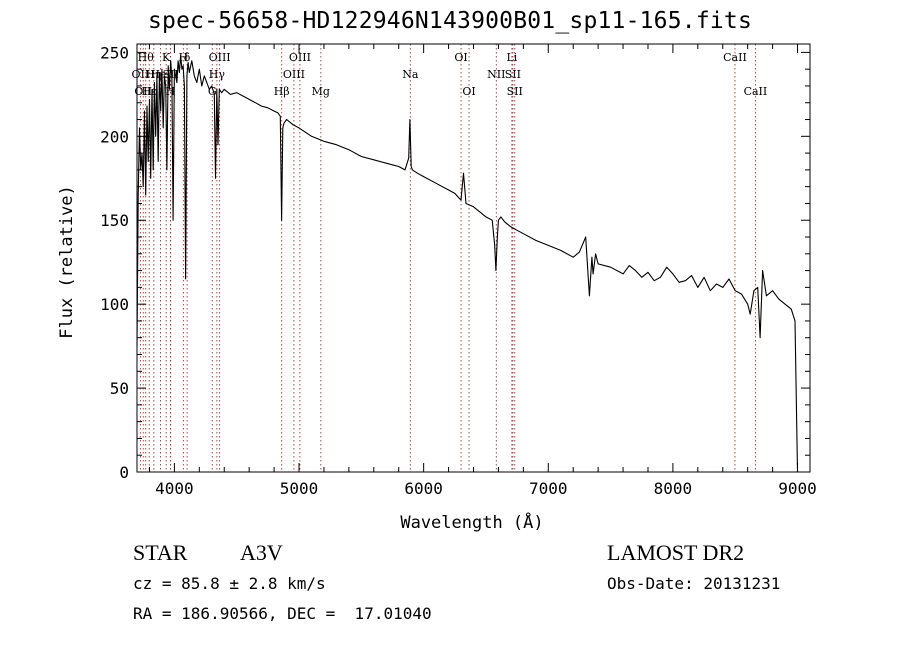 This screenshot has width=900, height=649. I want to click on x-tick-label: 7000, so click(548, 488).